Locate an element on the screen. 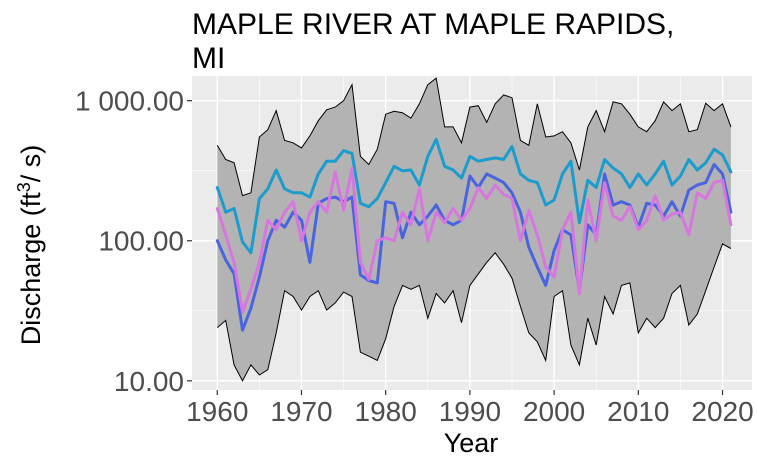 The height and width of the screenshot is (469, 757). x-axis-title: Year is located at coordinates (471, 443).